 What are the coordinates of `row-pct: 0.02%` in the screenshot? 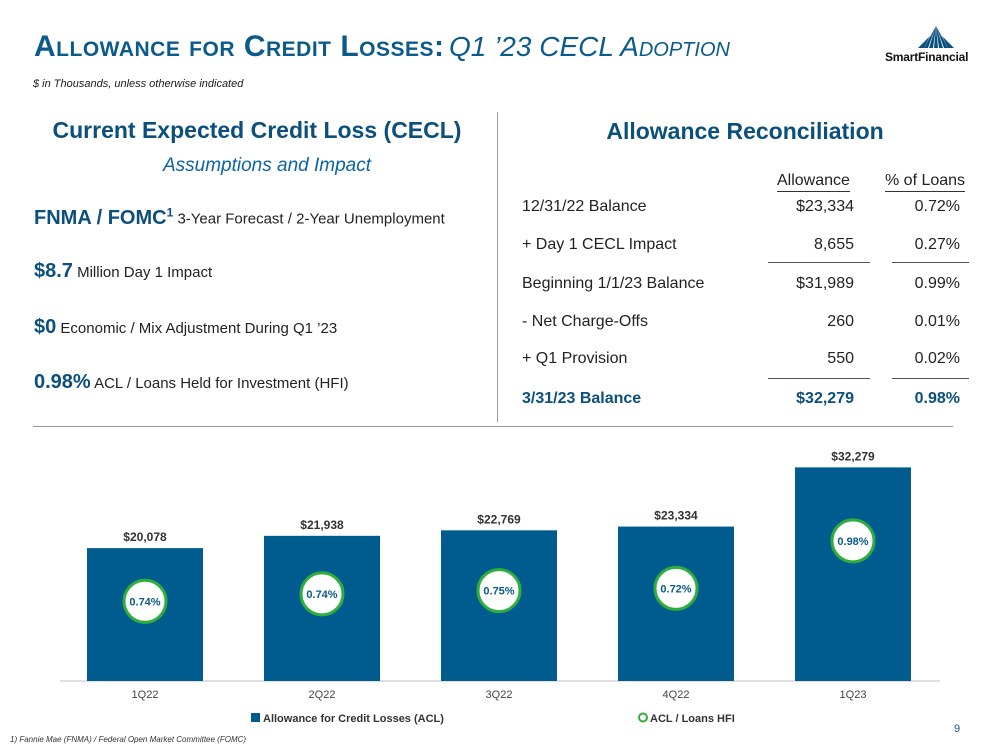 It's located at (937, 358).